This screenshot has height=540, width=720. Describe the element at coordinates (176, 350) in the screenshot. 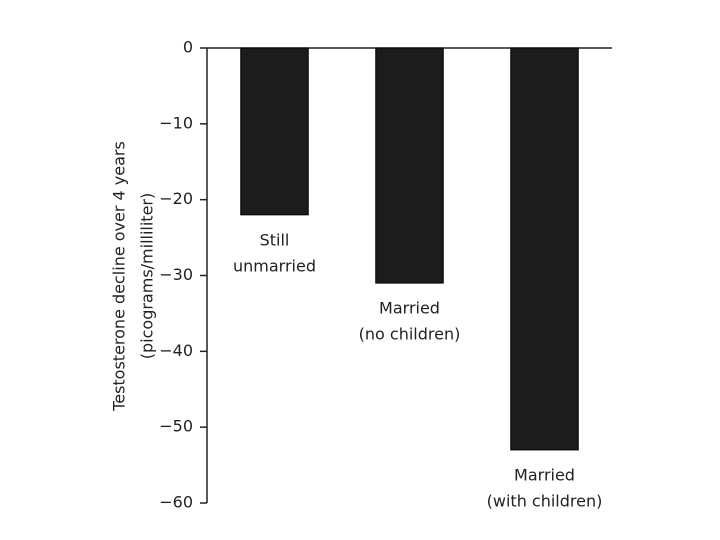

I see `y-tick-label: −40` at that location.